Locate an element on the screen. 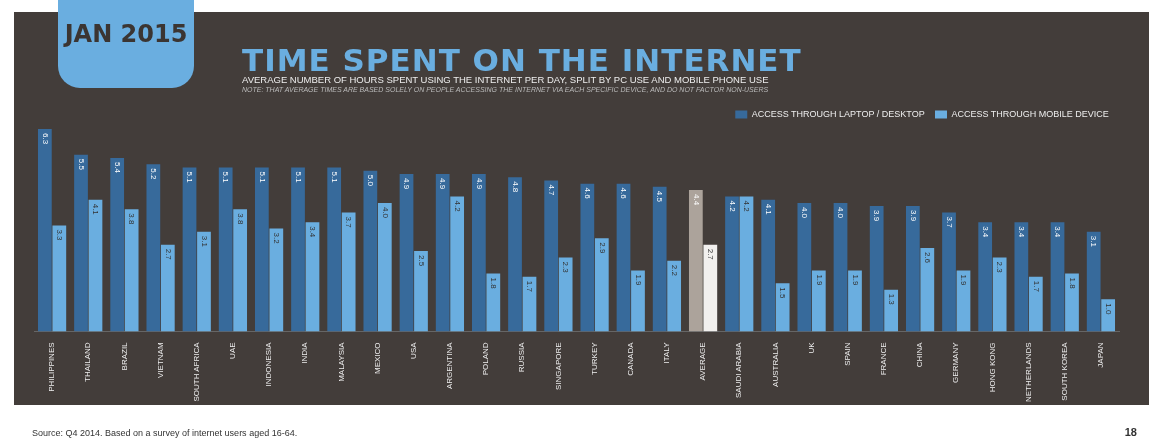  x-tick-label: FRANCE is located at coordinates (884, 359).